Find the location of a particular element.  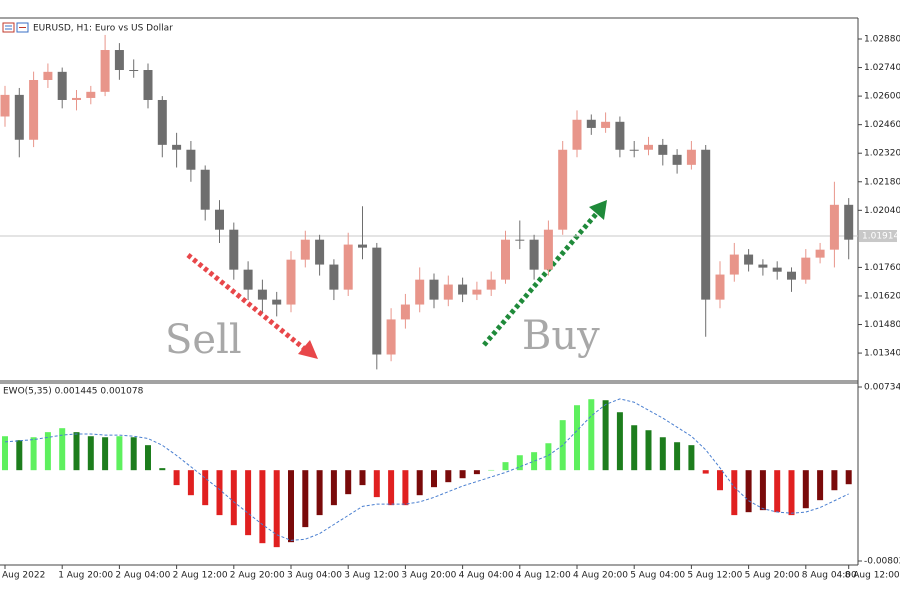

x-tick-label: 5 Aug 20:00 is located at coordinates (772, 576).